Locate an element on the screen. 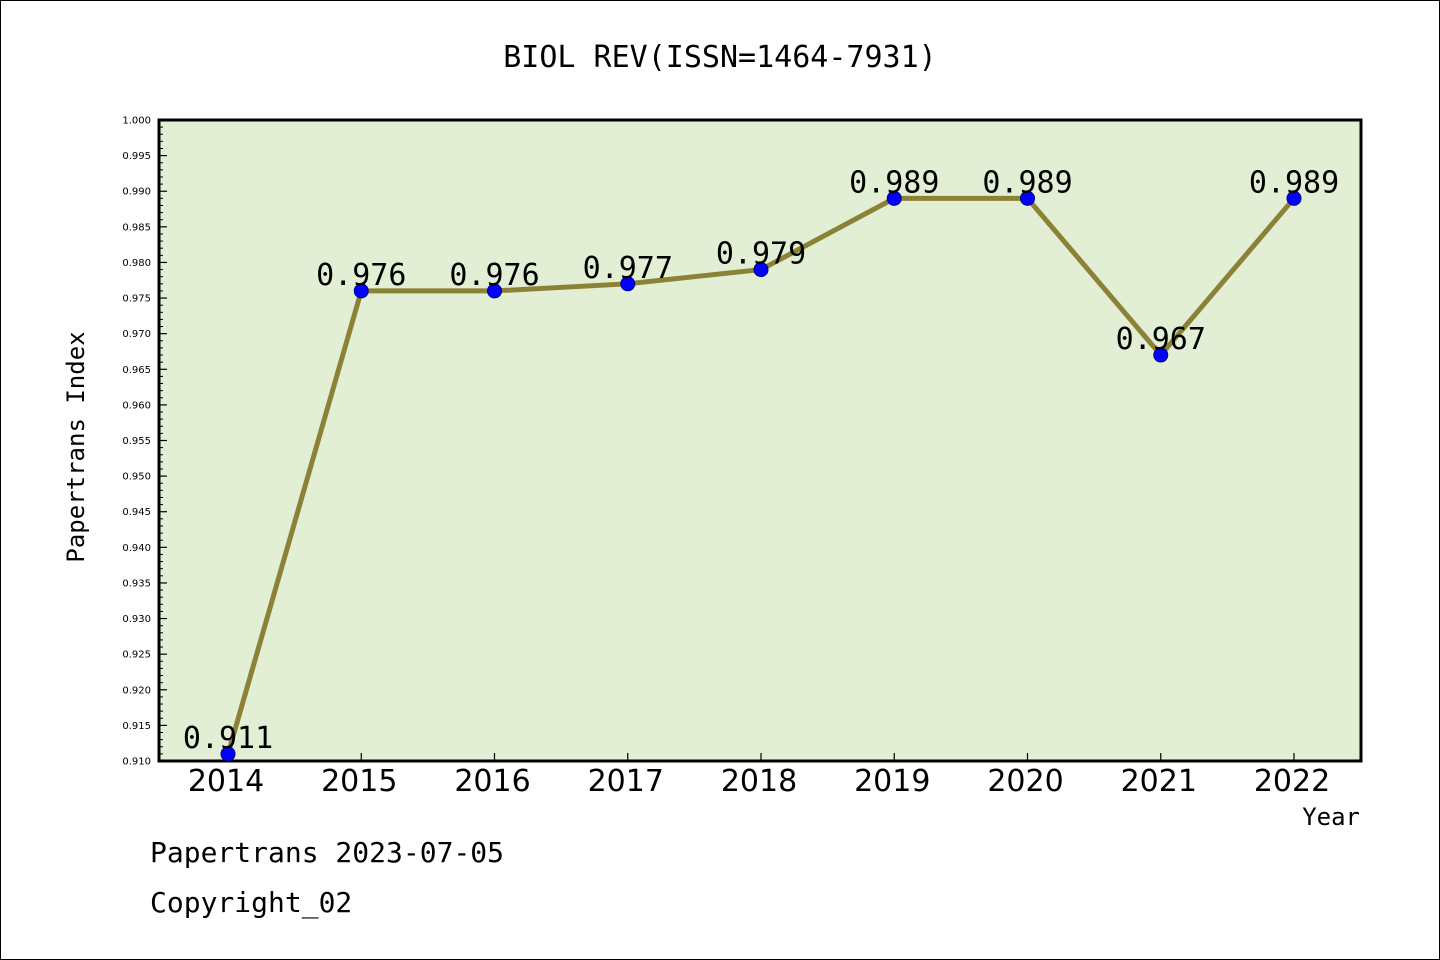  y-tick-label: 0.935 is located at coordinates (136, 583).